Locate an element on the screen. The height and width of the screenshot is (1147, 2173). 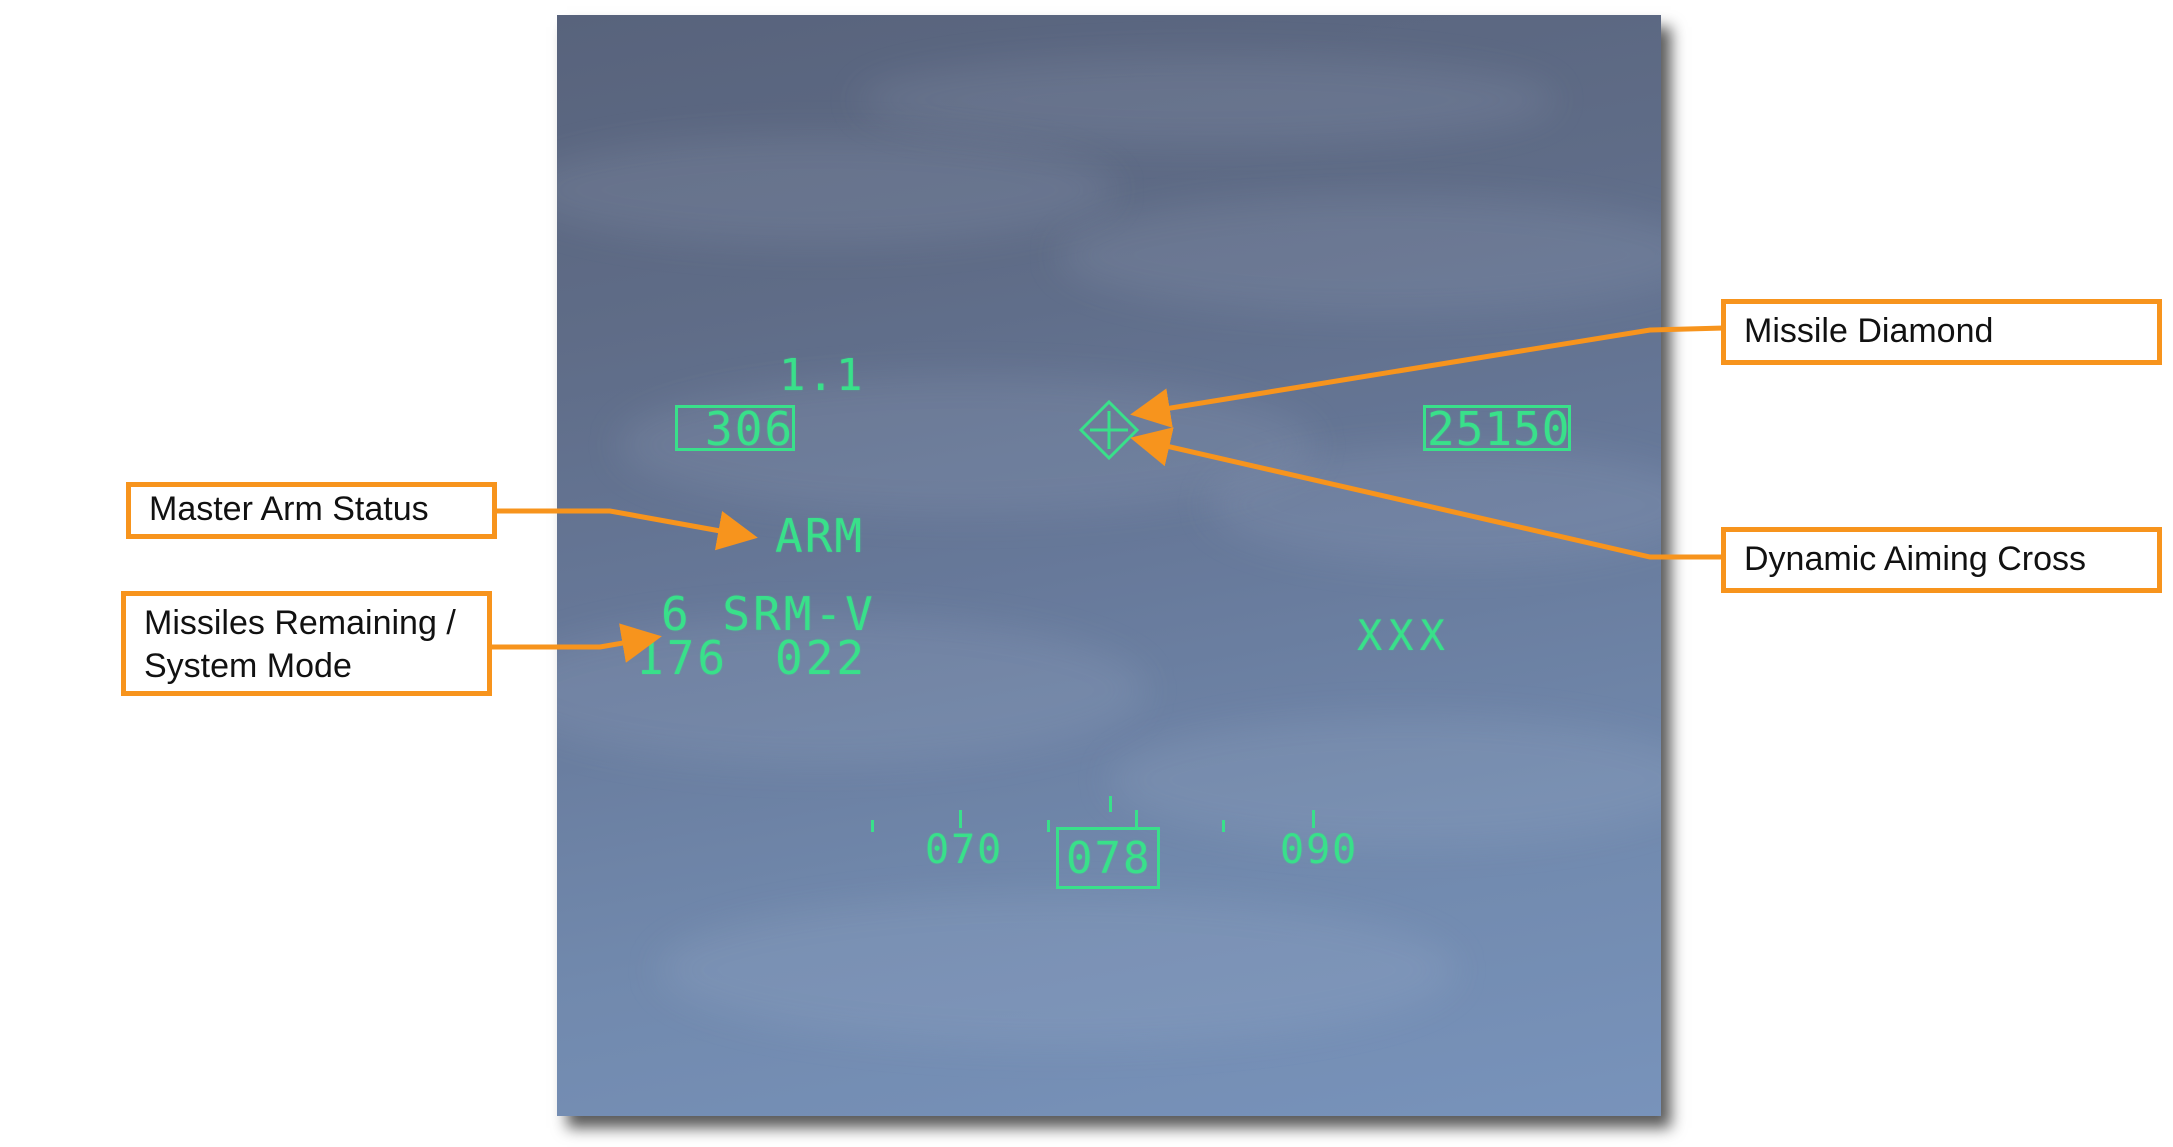
callout-label-line2: System Mode is located at coordinates (248, 666).